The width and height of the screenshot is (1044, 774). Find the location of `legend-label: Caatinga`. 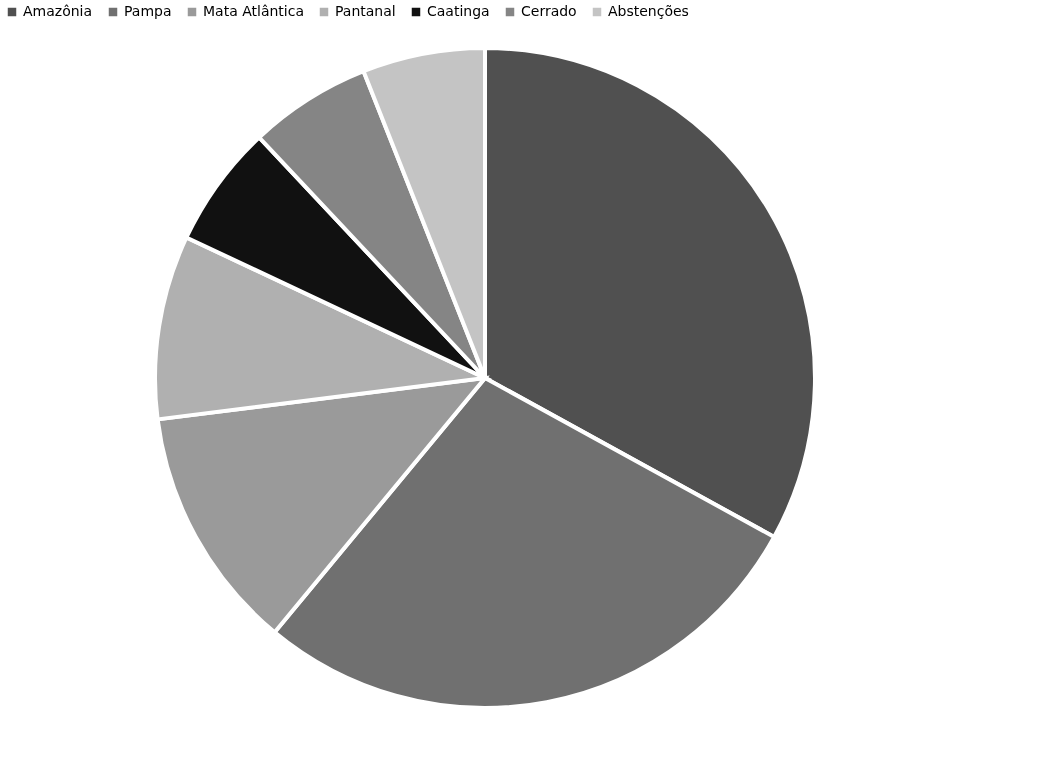

legend-label: Caatinga is located at coordinates (458, 11).